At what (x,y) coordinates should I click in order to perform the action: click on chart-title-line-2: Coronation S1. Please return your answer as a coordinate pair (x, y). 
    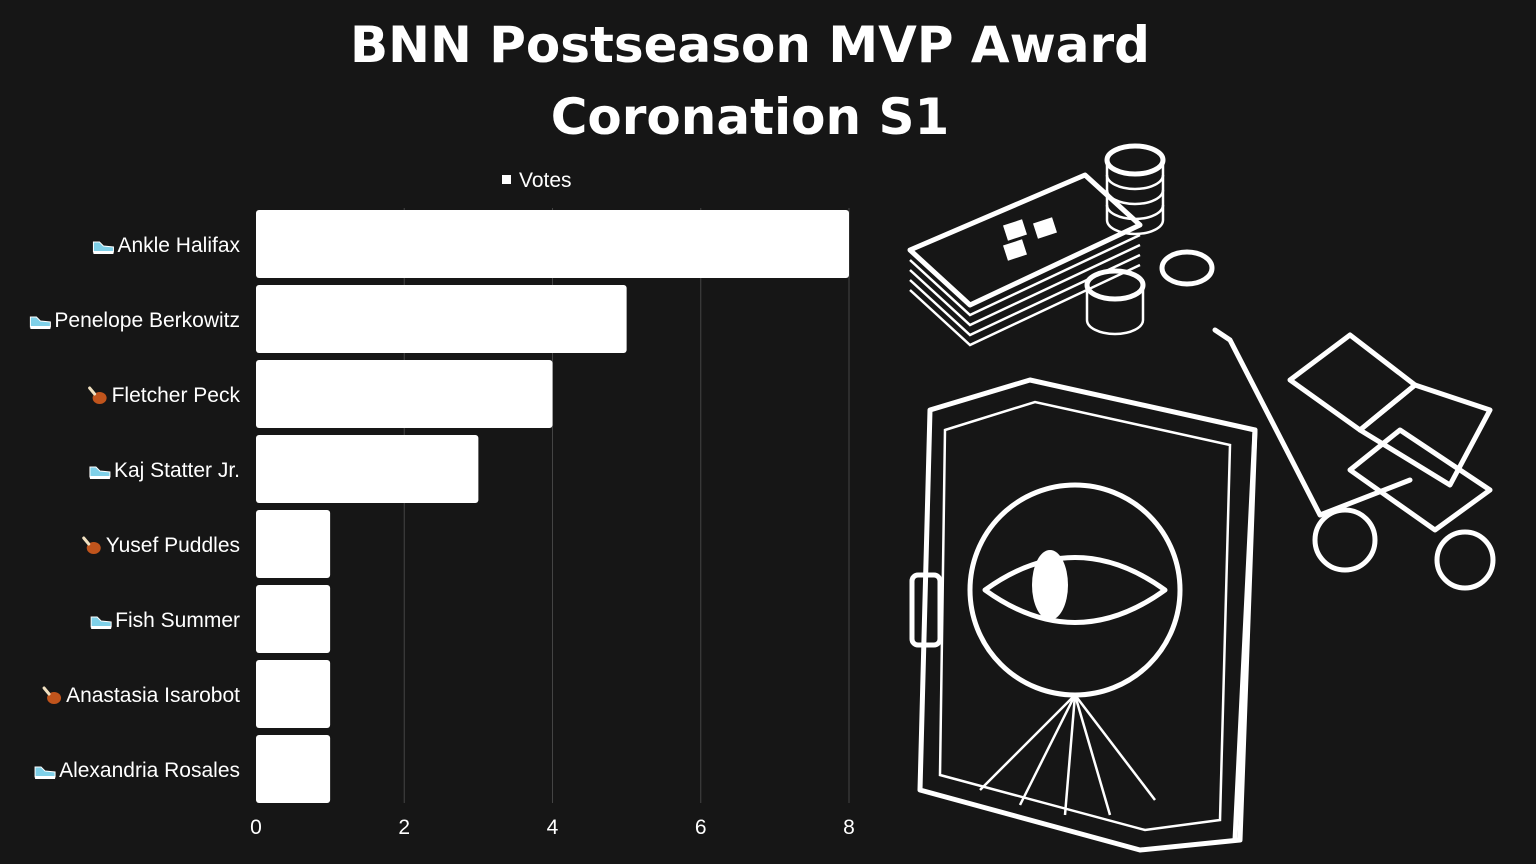
    Looking at the image, I should click on (750, 117).